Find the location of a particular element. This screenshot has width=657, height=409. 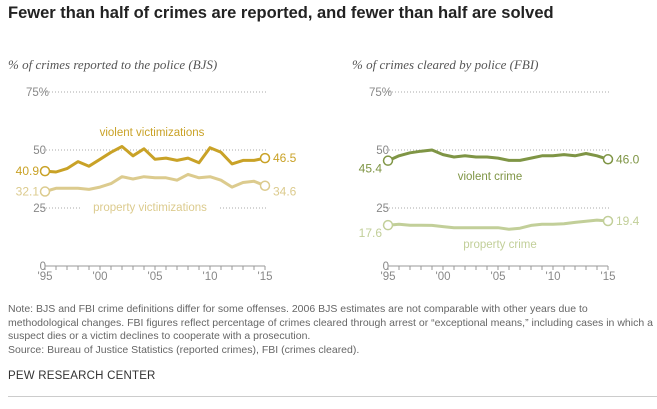

series-line-violent-crime is located at coordinates (498, 155).